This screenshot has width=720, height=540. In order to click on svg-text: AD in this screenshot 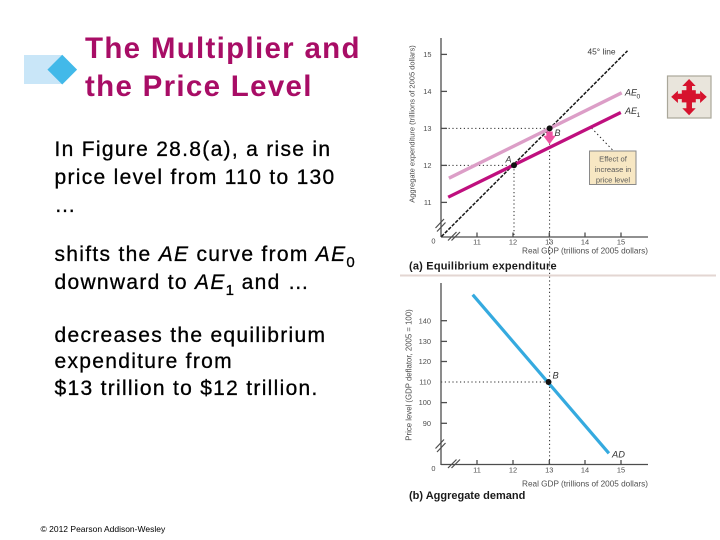, I will do `click(618, 455)`.